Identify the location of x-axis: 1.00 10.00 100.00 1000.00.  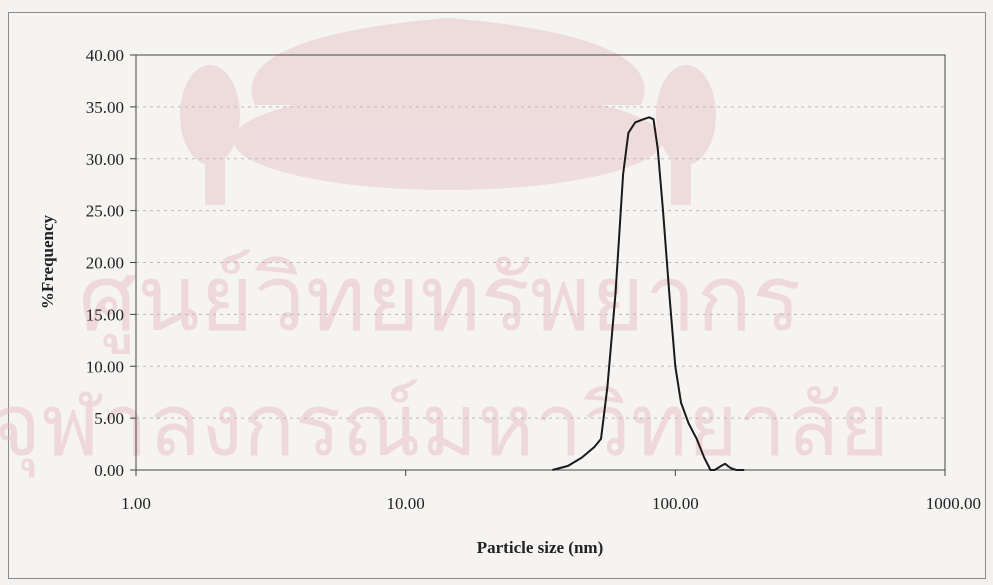
(551, 491).